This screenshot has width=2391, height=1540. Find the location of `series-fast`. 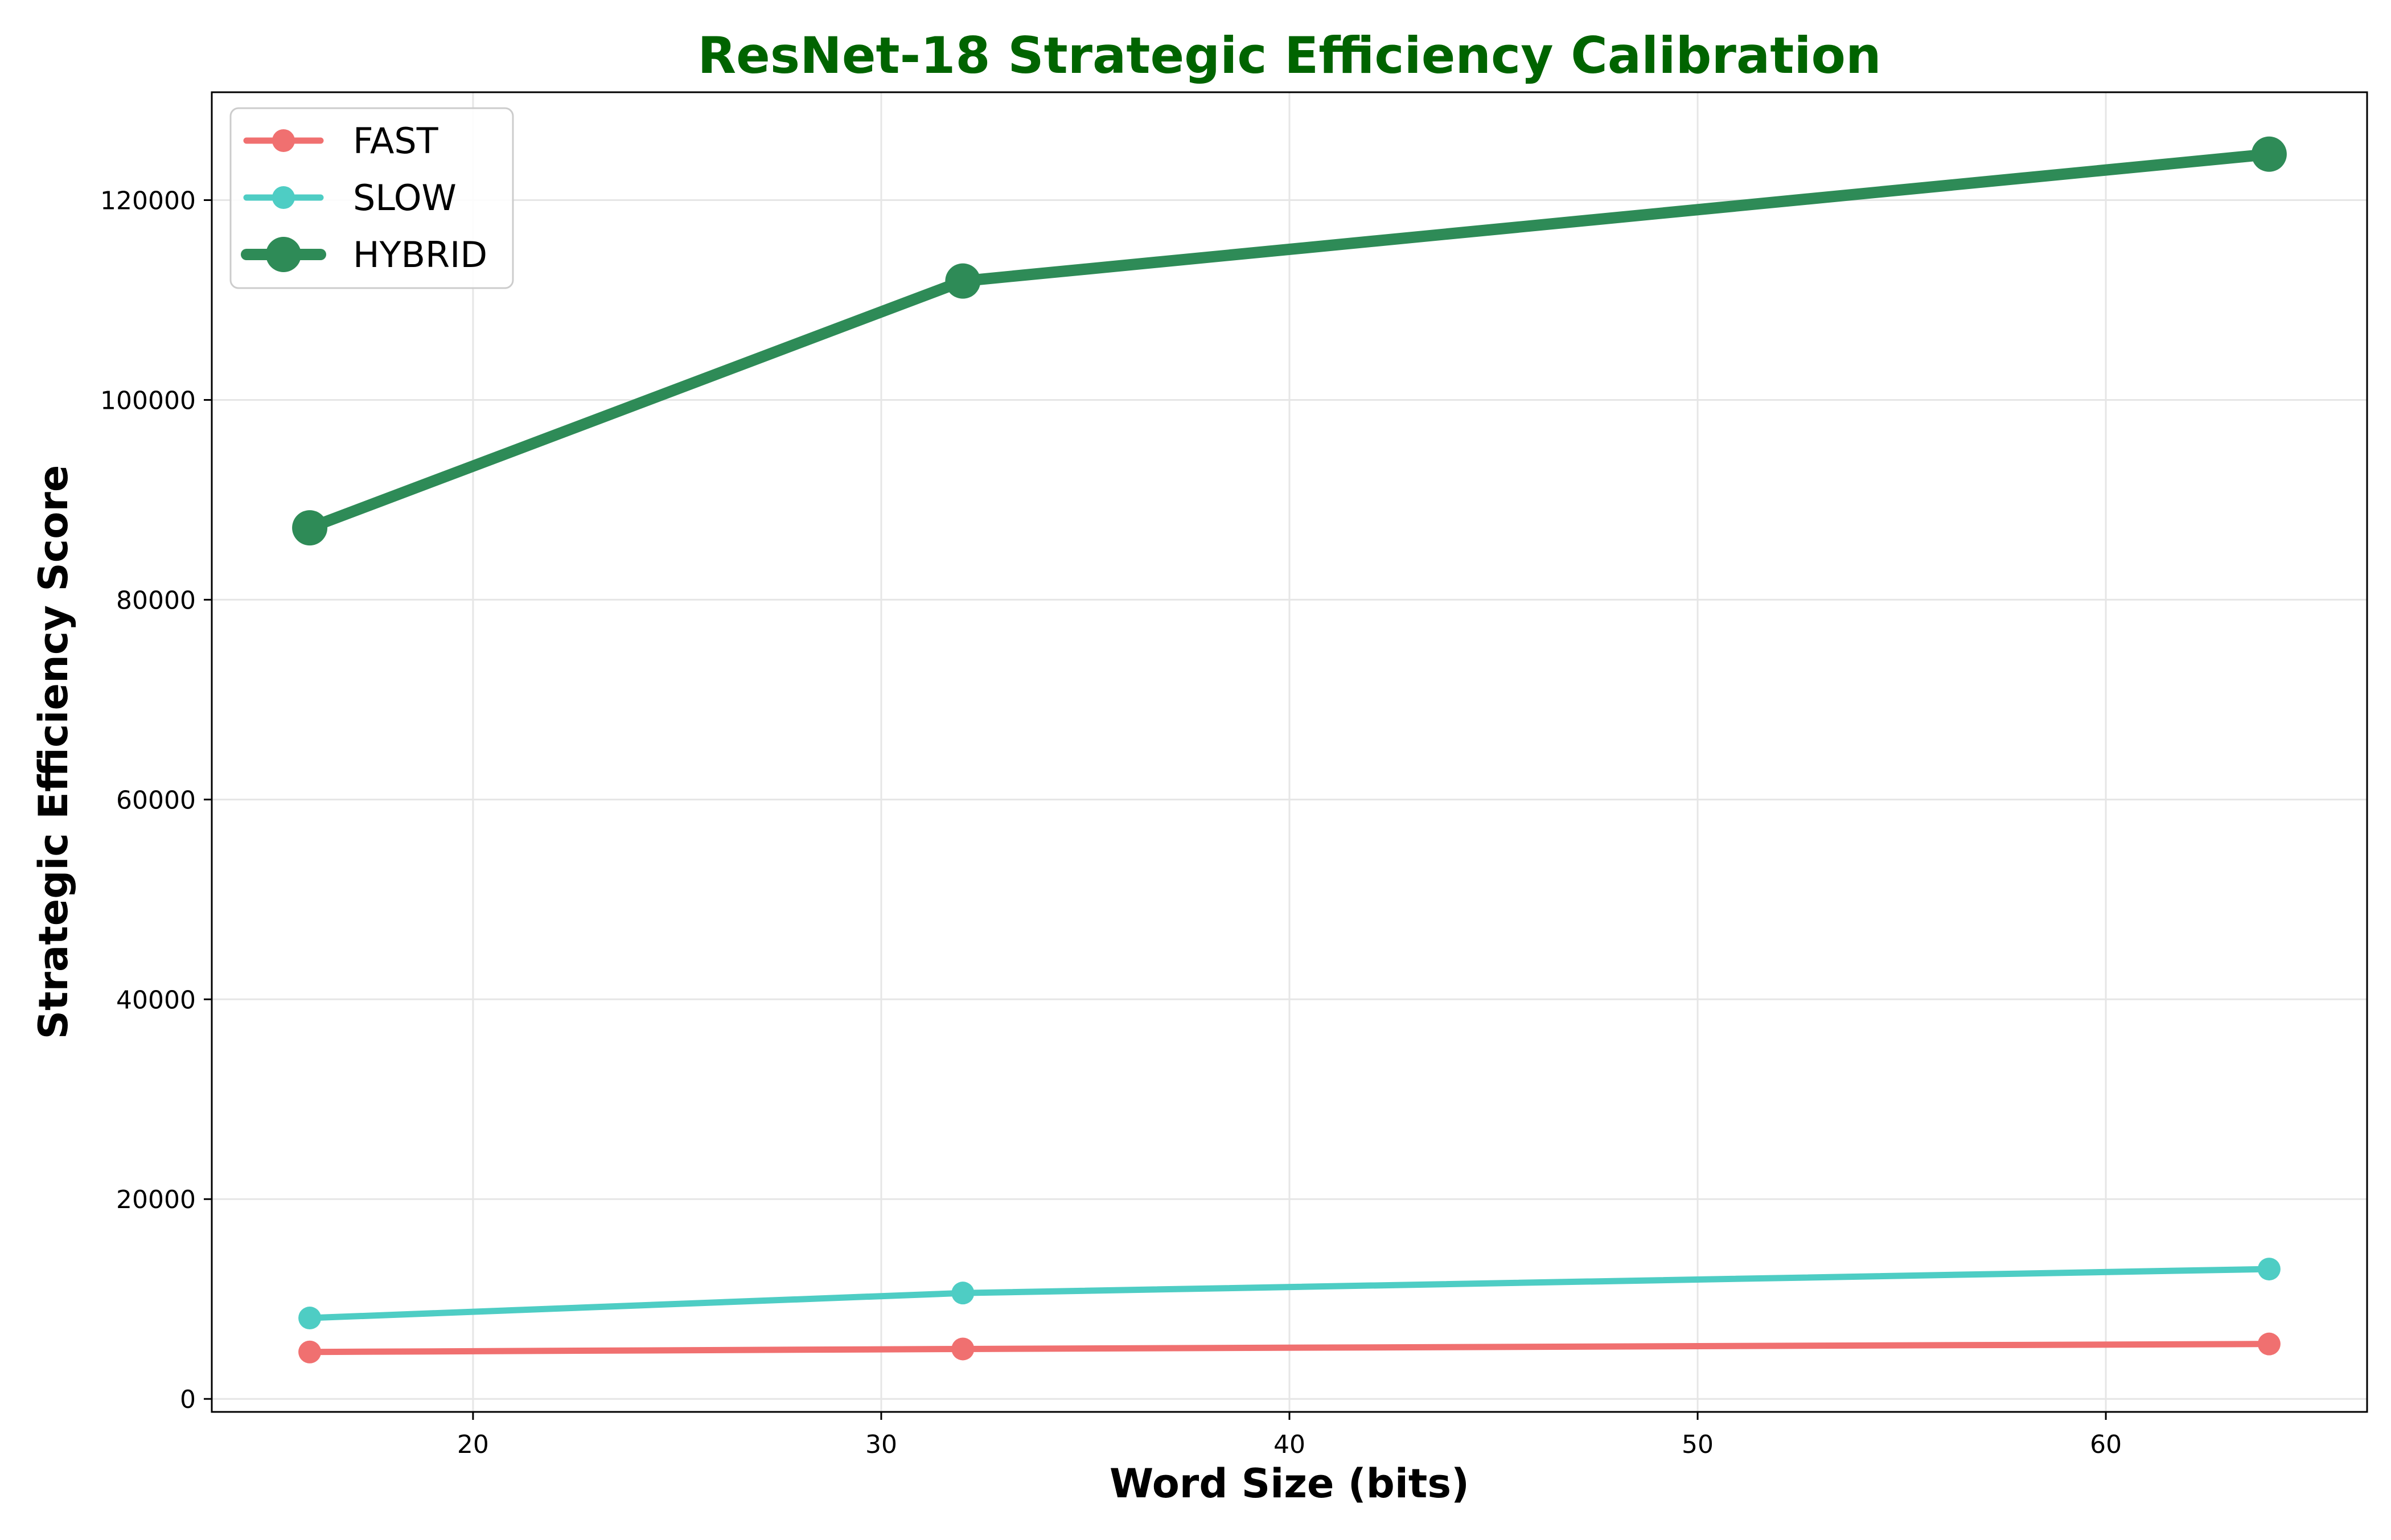

series-fast is located at coordinates (1289, 1348).